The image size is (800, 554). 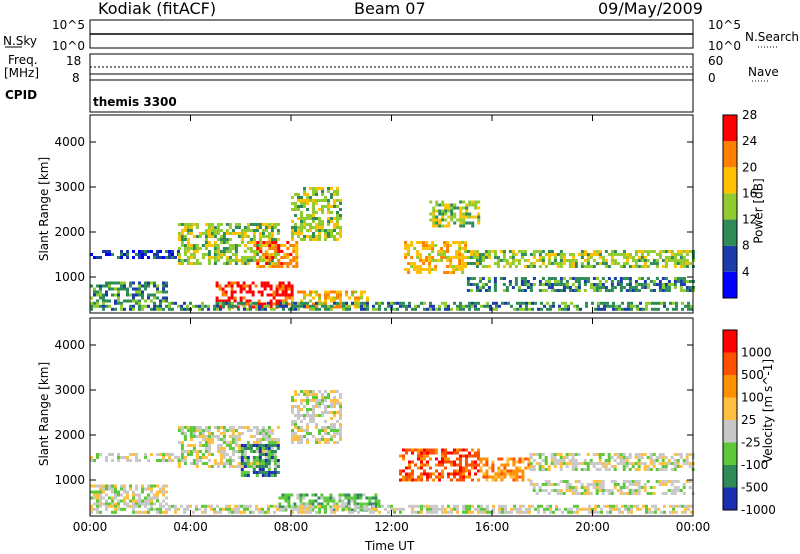 What do you see at coordinates (69, 187) in the screenshot?
I see `power-ytick-label: 3000` at bounding box center [69, 187].